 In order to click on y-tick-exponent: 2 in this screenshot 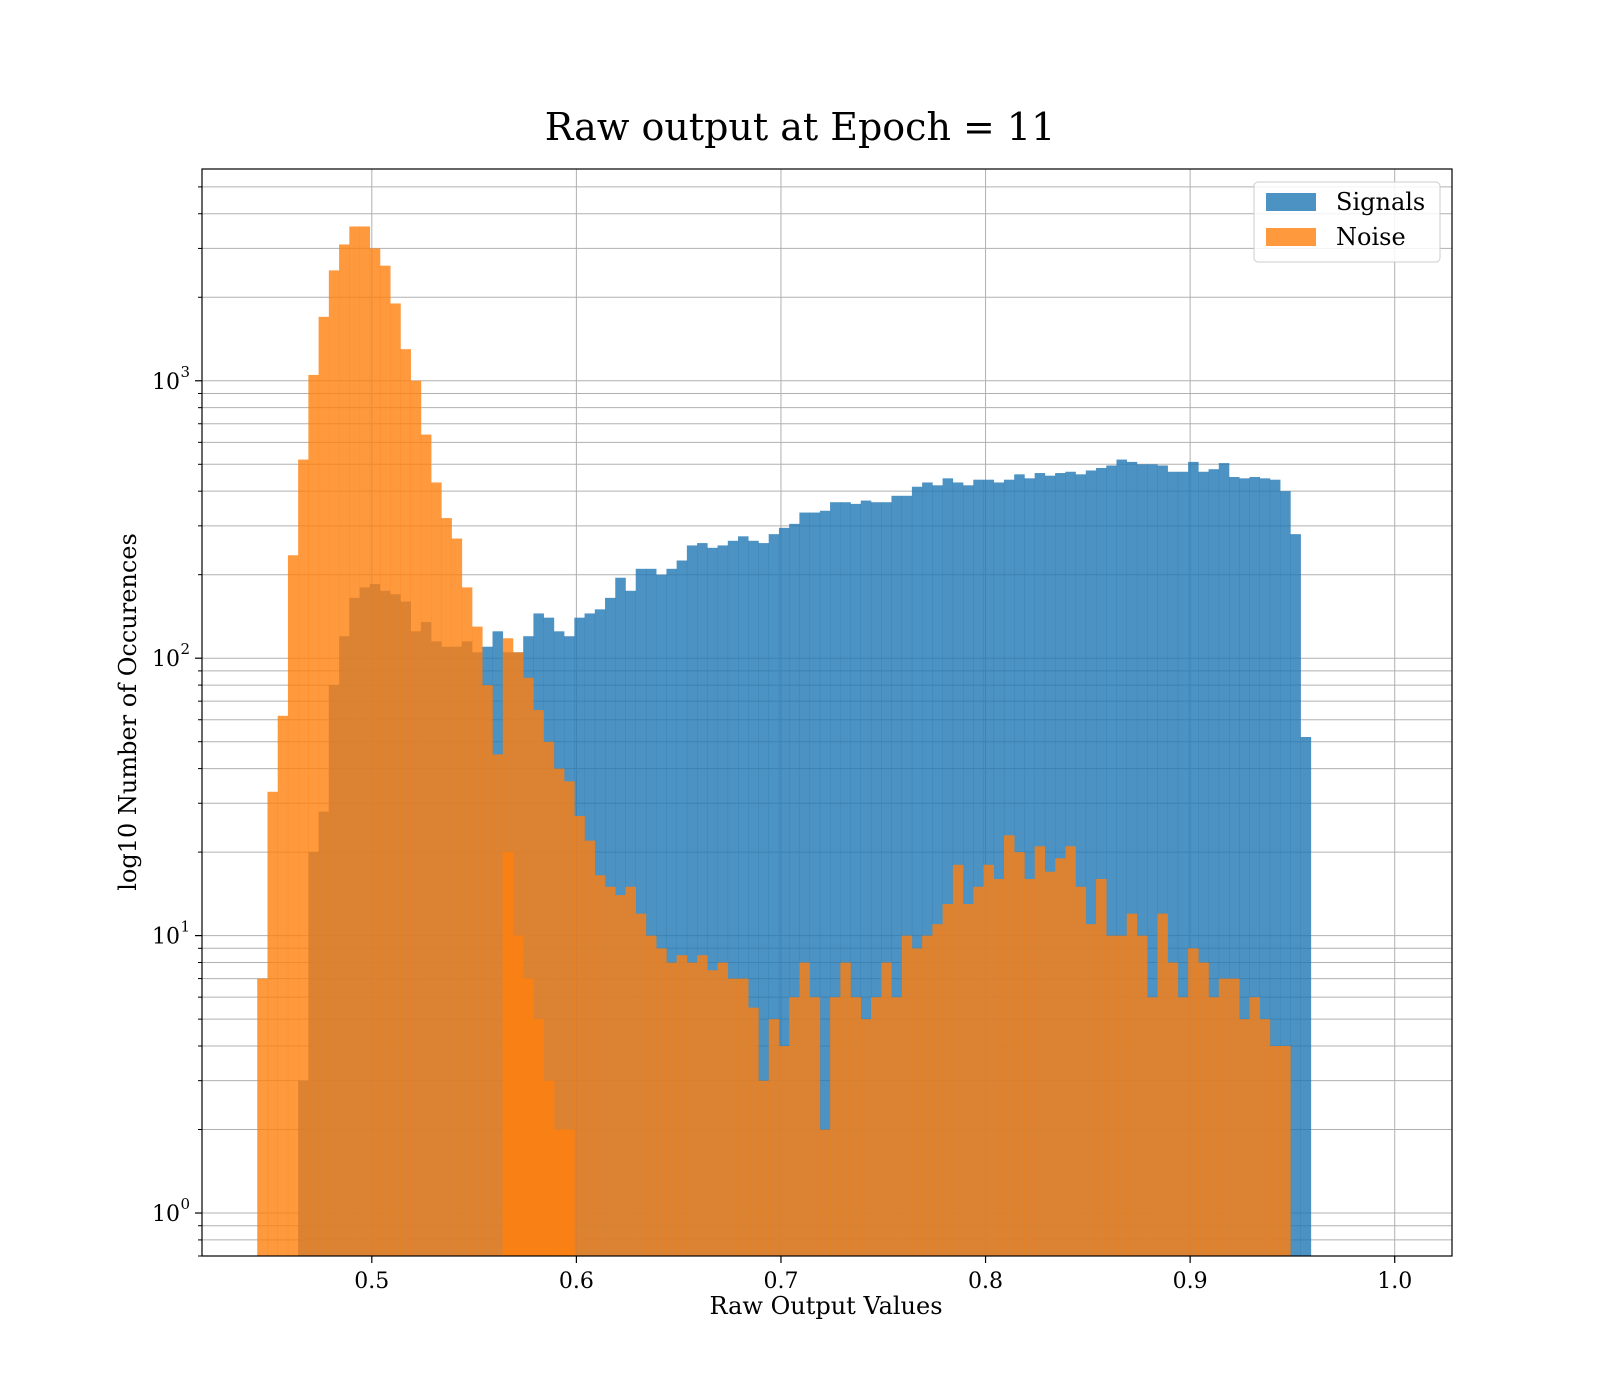, I will do `click(185, 649)`.